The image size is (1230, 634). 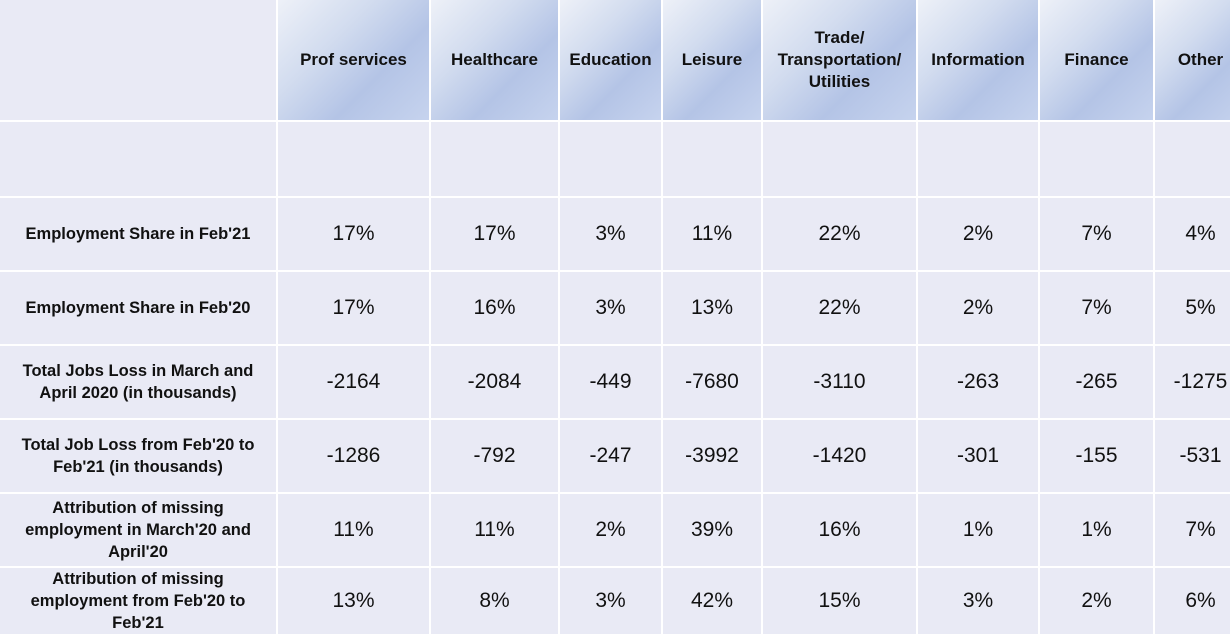 I want to click on table-cell: -792, so click(x=494, y=456).